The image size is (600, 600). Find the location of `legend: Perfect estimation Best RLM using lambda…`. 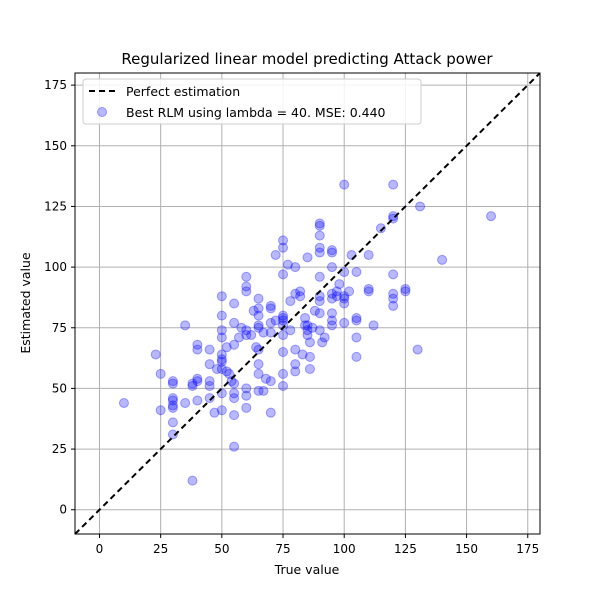

legend: Perfect estimation Best RLM using lambda… is located at coordinates (252, 101).